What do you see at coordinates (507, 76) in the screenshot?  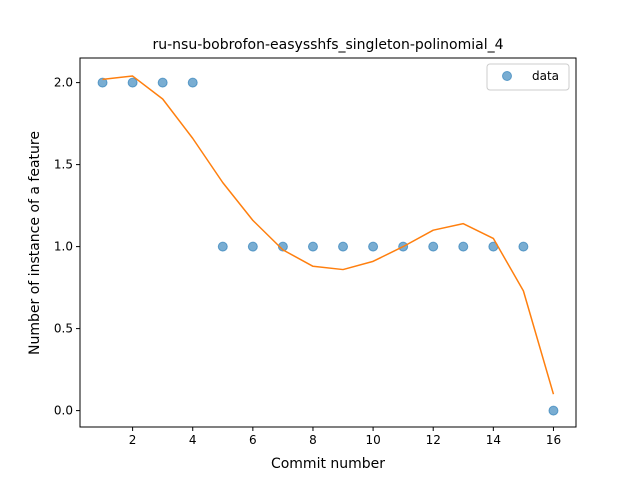 I see `legend-marker-data` at bounding box center [507, 76].